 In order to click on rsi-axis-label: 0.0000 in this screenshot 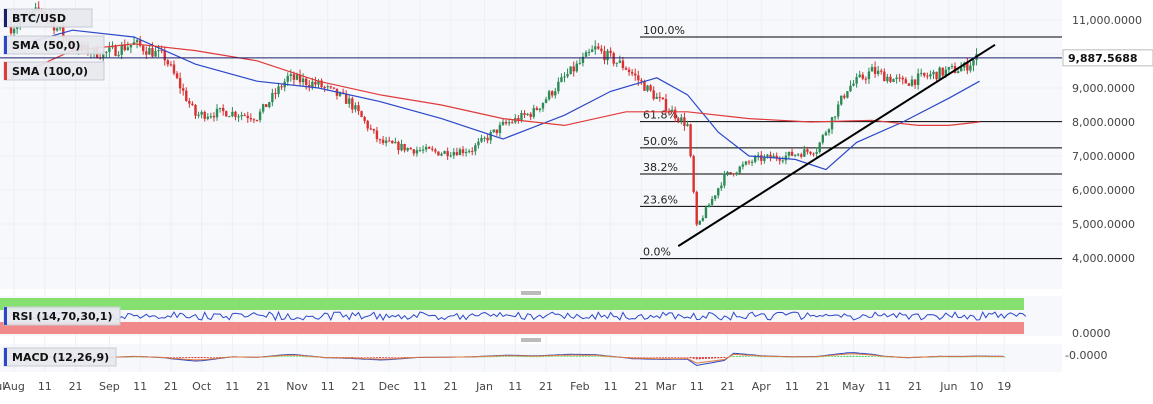, I will do `click(1091, 333)`.